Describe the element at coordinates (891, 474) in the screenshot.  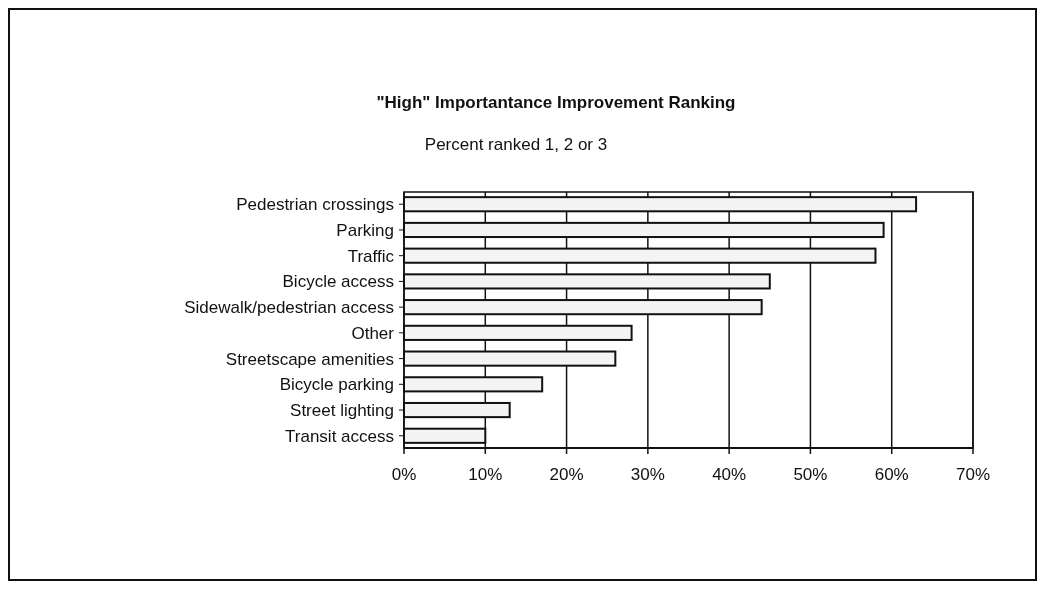
I see `x-tick-label: 60%` at that location.